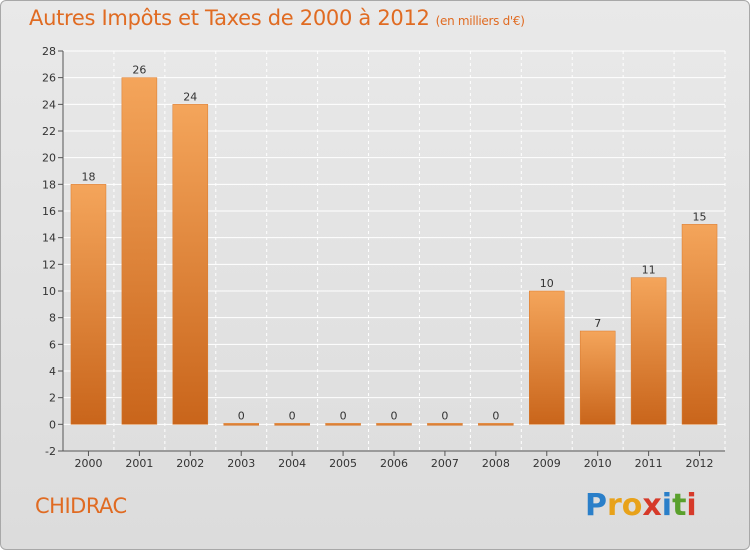 The width and height of the screenshot is (750, 550). I want to click on chart-title-text: Autres Impôts et Taxes de 2000 à 2012, so click(229, 18).